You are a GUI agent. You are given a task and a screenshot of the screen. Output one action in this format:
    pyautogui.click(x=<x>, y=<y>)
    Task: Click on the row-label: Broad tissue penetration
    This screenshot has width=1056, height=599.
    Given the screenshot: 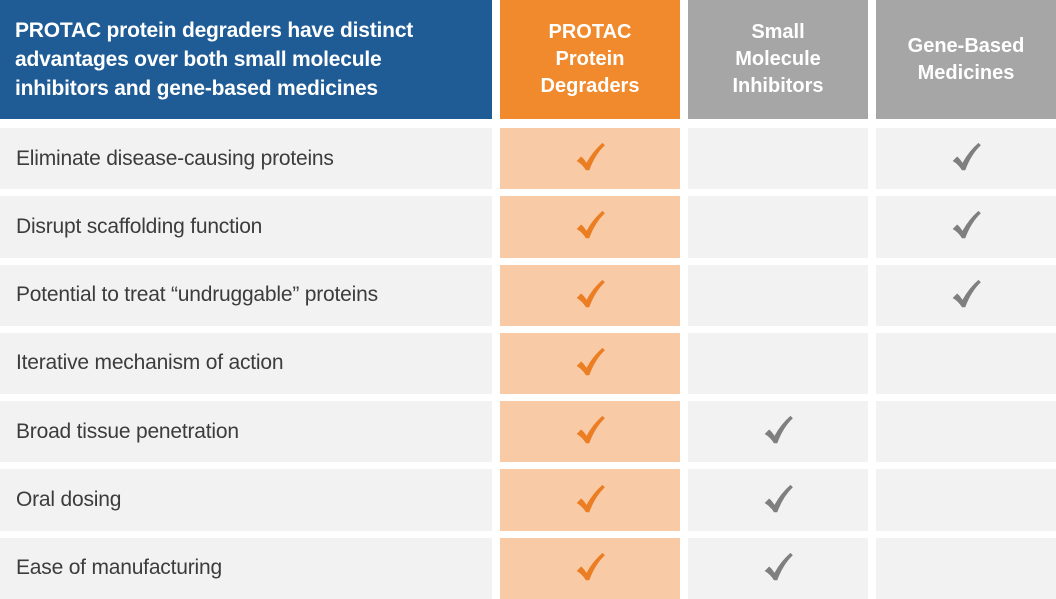 What is the action you would take?
    pyautogui.click(x=246, y=432)
    